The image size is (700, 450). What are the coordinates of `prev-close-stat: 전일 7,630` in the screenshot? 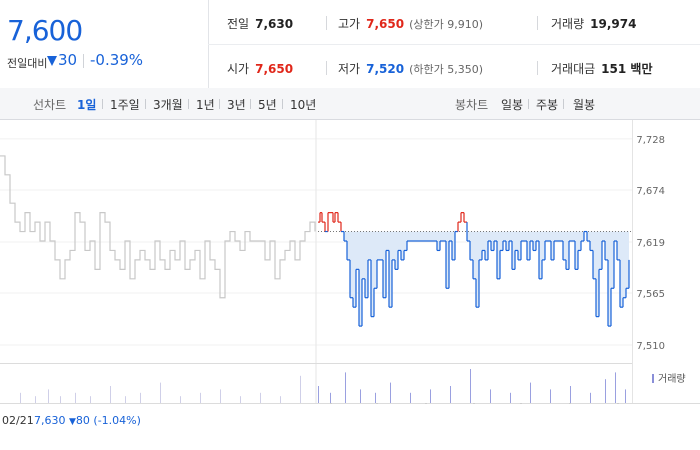 It's located at (260, 24).